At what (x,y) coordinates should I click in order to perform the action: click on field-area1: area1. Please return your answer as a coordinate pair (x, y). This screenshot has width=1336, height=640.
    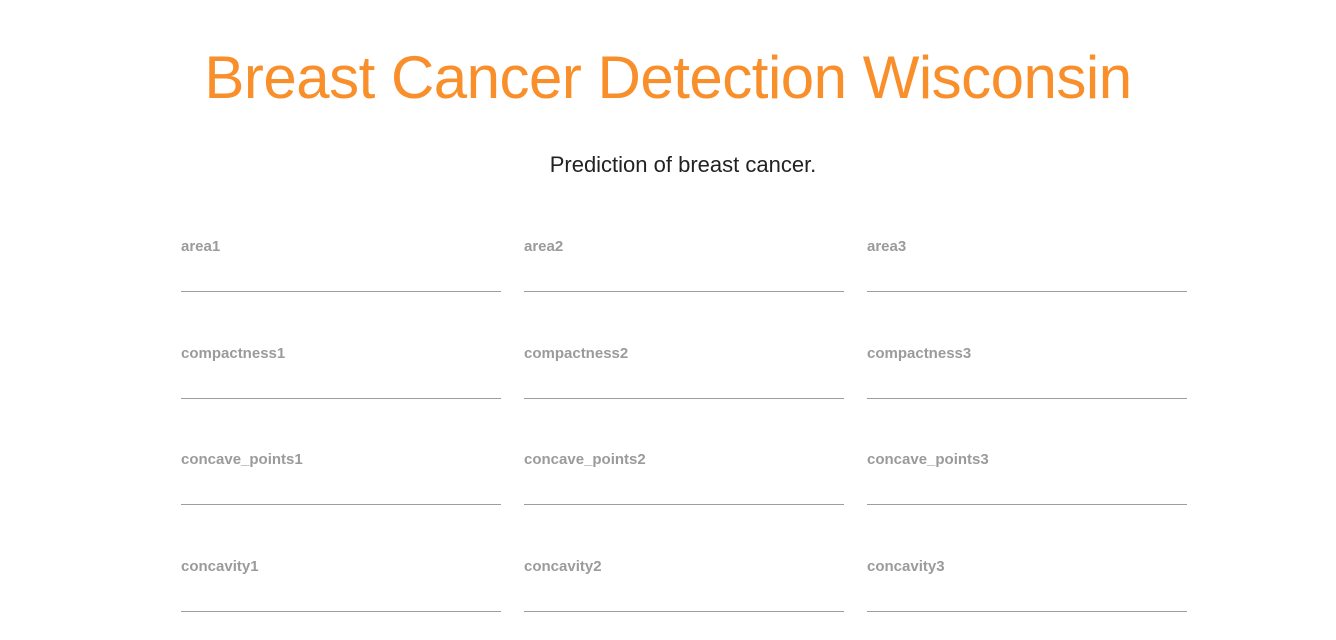
    Looking at the image, I should click on (341, 279).